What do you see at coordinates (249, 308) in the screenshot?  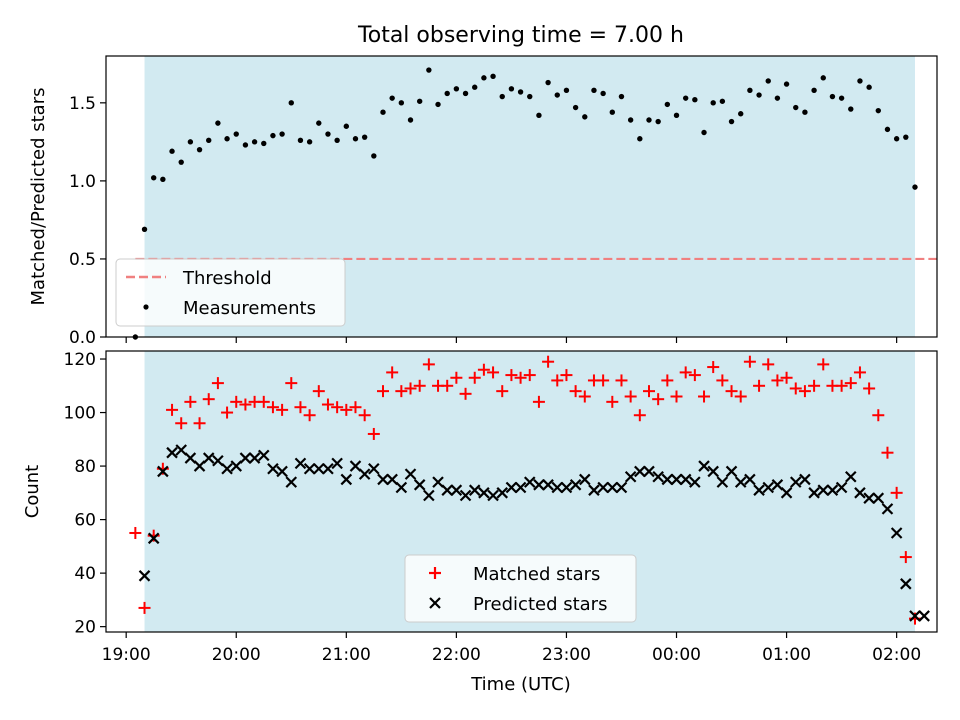 I see `legend-measurements-label: Measurements` at bounding box center [249, 308].